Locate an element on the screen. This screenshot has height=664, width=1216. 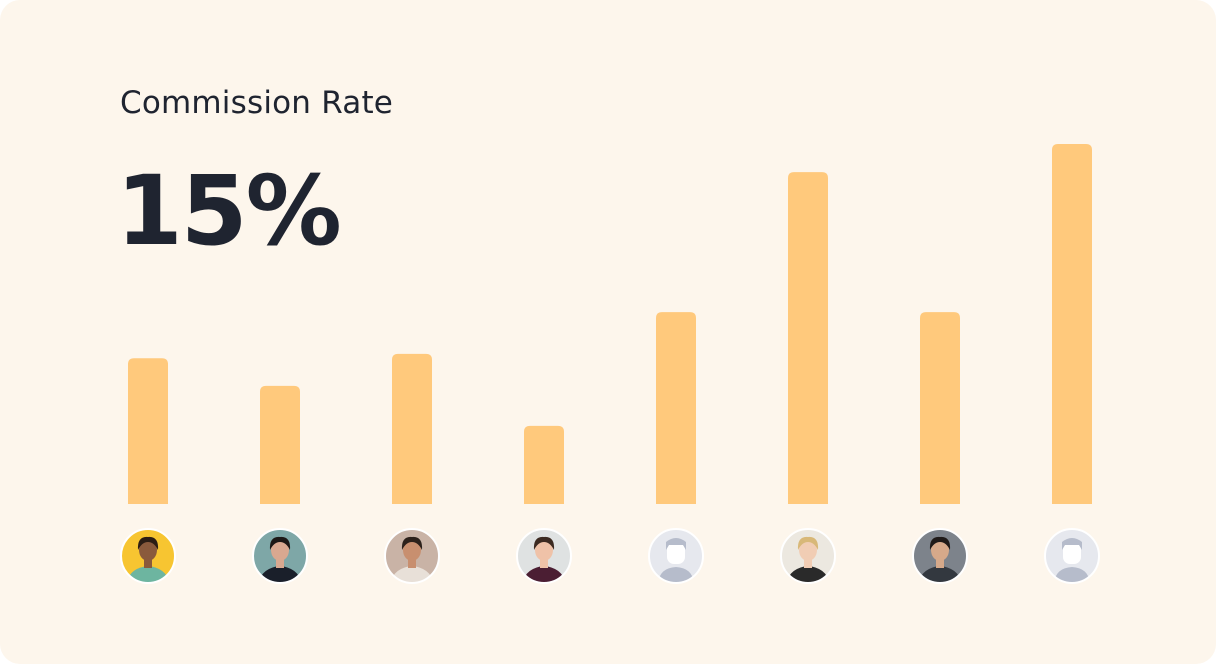
avatar-7-ring is located at coordinates (940, 556).